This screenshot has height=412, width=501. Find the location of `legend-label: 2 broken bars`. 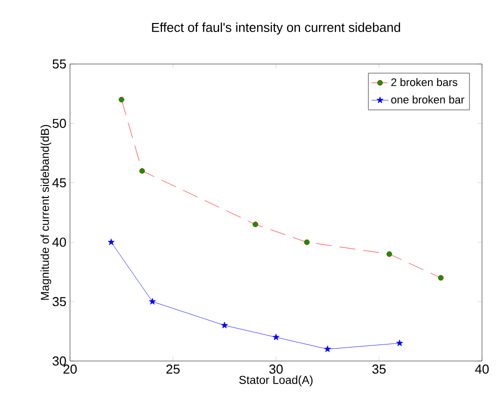

legend-label: 2 broken bars is located at coordinates (424, 82).